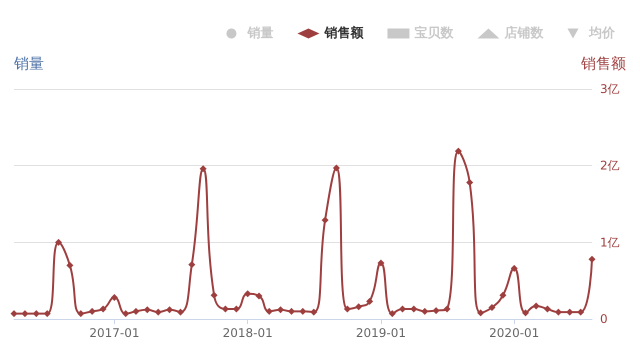 The width and height of the screenshot is (640, 358). What do you see at coordinates (343, 33) in the screenshot?
I see `legend-label: 销售额` at bounding box center [343, 33].